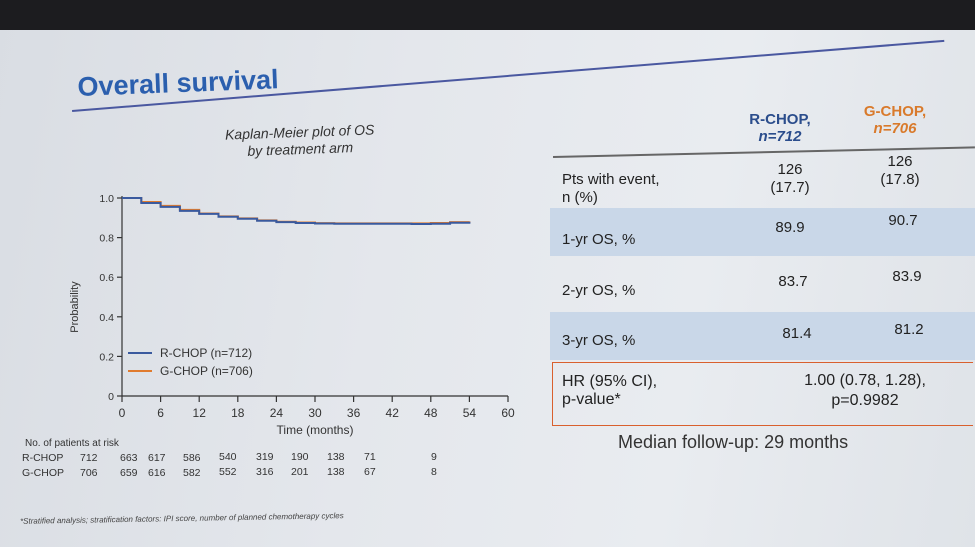 This screenshot has height=547, width=975. I want to click on risk-value: 659, so click(129, 472).